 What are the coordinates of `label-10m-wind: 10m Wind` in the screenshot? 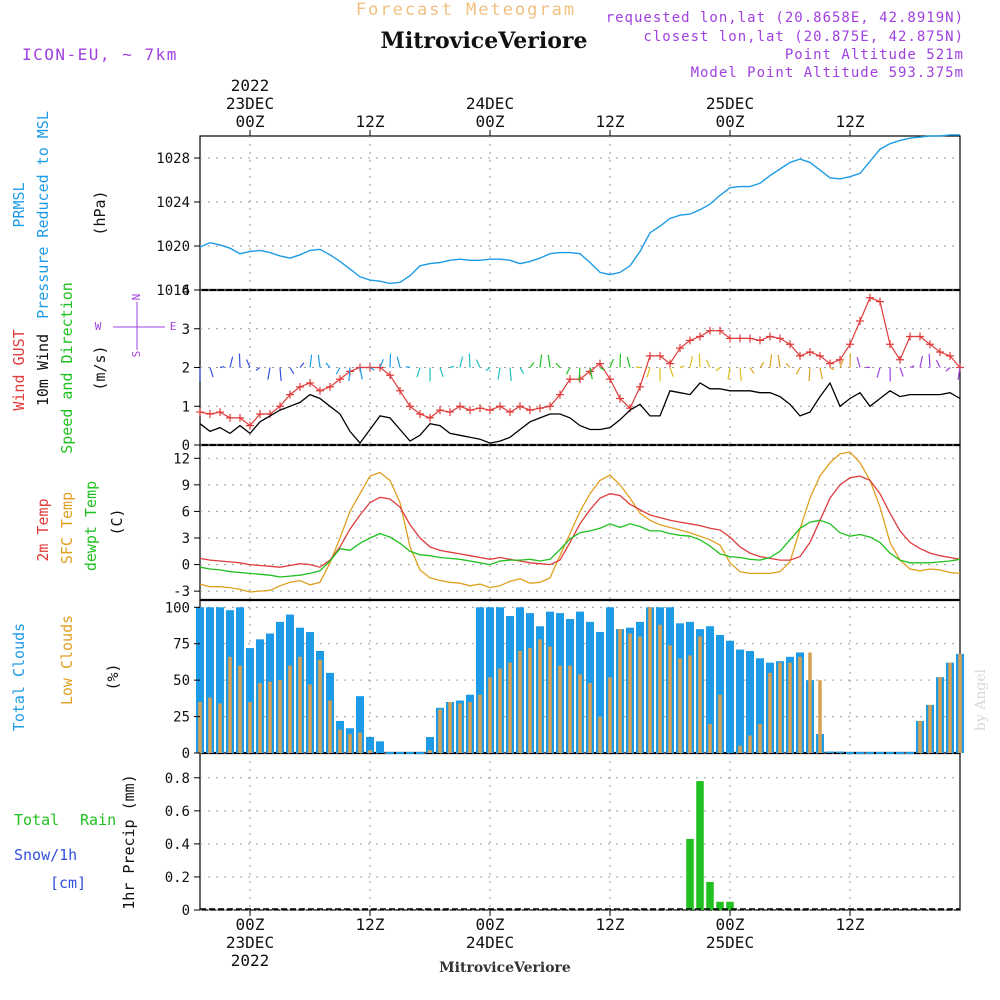 It's located at (43, 370).